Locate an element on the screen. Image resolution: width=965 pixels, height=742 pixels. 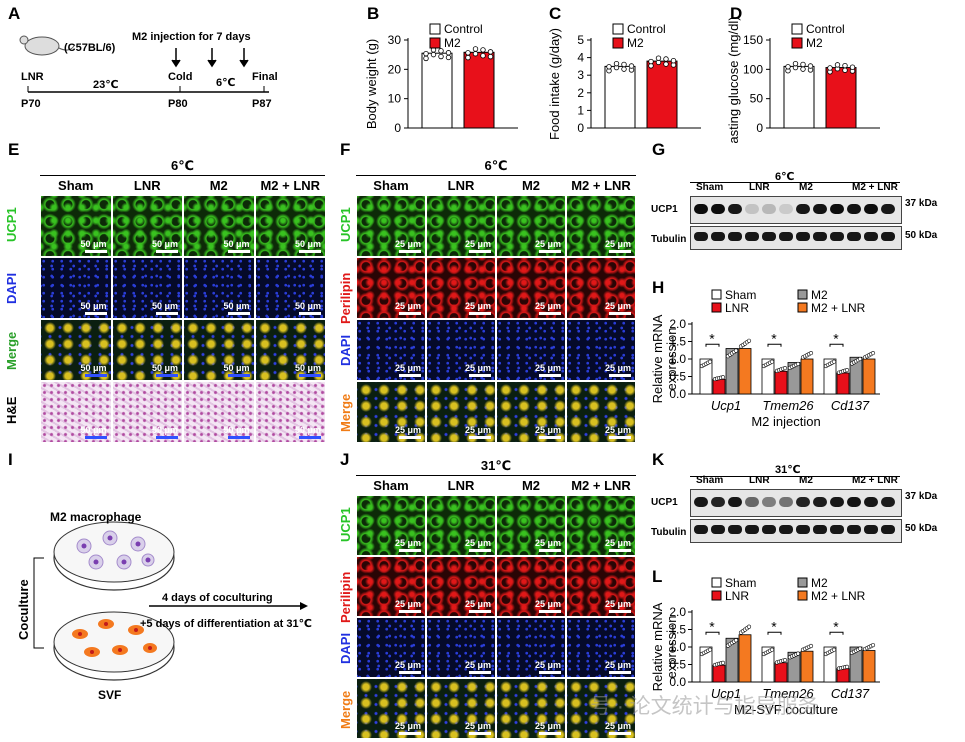
y-tick-label: 20 is located at coordinates (395, 69).